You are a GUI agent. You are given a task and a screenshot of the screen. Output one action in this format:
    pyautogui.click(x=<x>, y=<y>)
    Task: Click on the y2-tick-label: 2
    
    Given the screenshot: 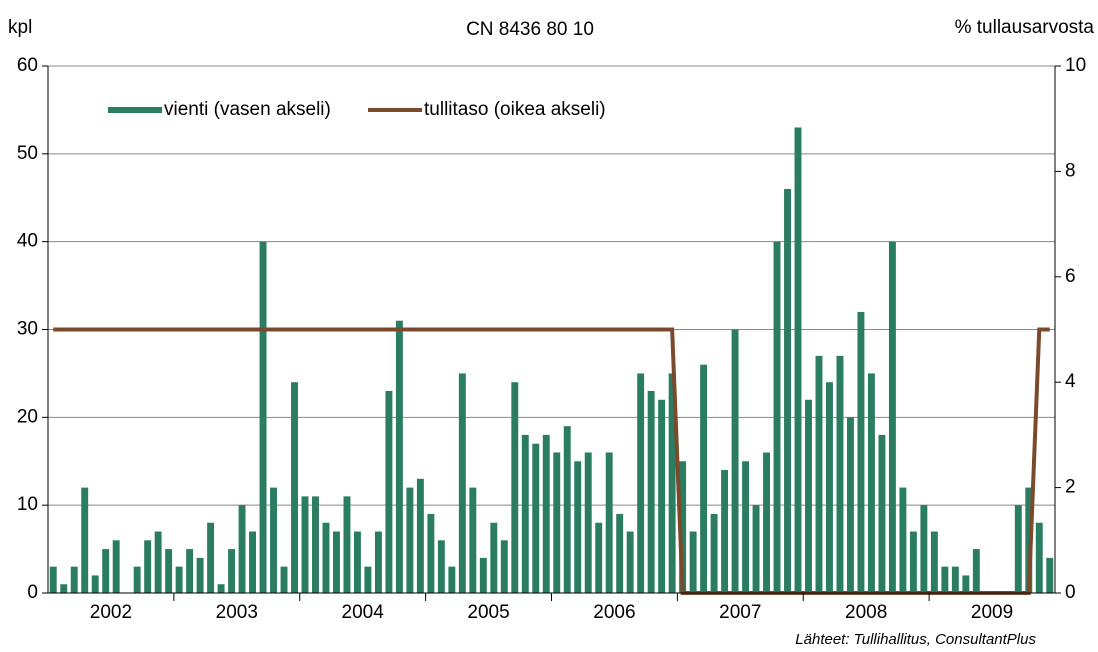 What is the action you would take?
    pyautogui.click(x=1070, y=487)
    